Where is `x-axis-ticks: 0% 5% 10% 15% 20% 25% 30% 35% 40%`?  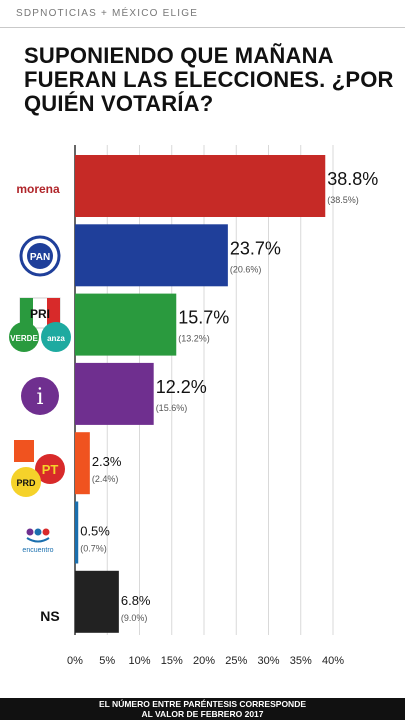 x-axis-ticks: 0% 5% 10% 15% 20% 25% 30% 35% 40% is located at coordinates (205, 661).